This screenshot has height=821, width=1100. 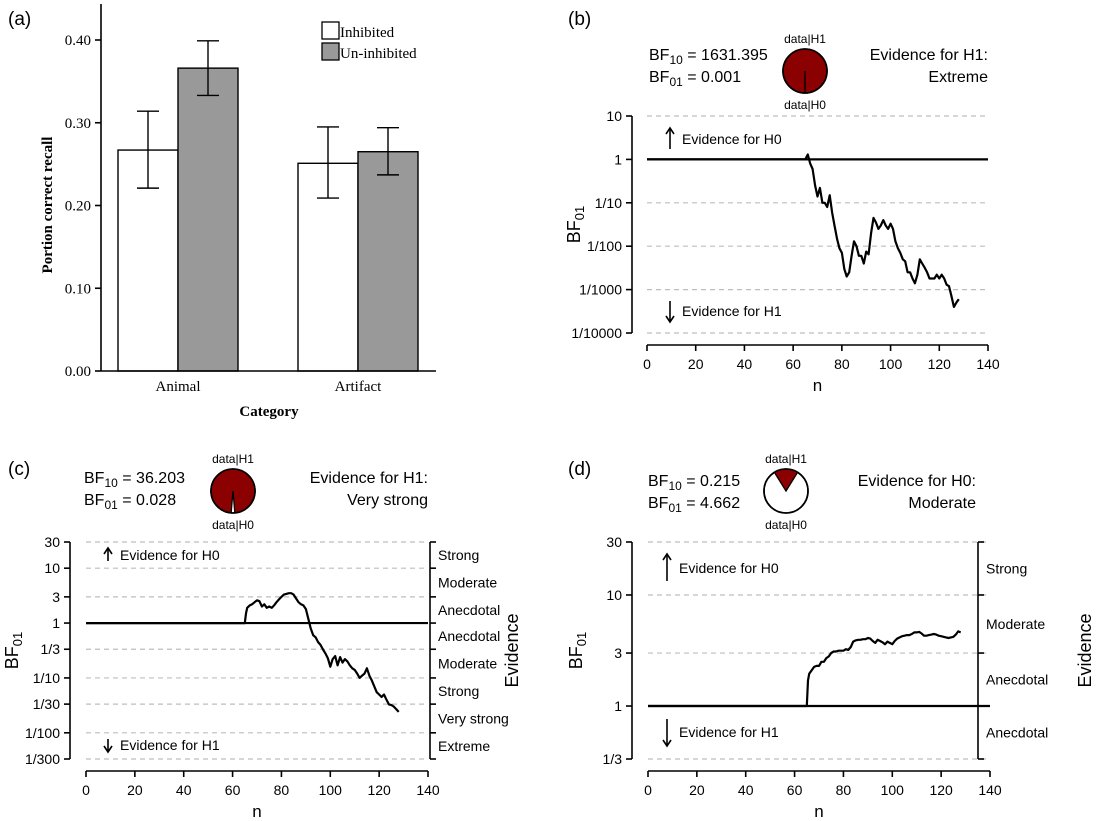 I want to click on bf01-text: BF01 = 0.001, so click(x=695, y=79).